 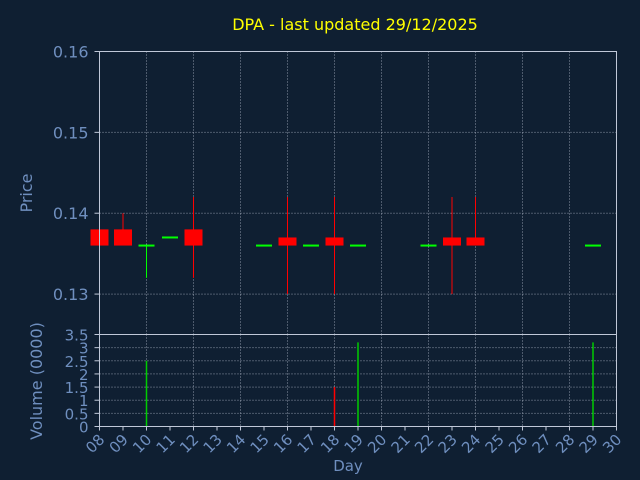 I want to click on price-y-tick-label: 0.14, so click(x=71, y=213).